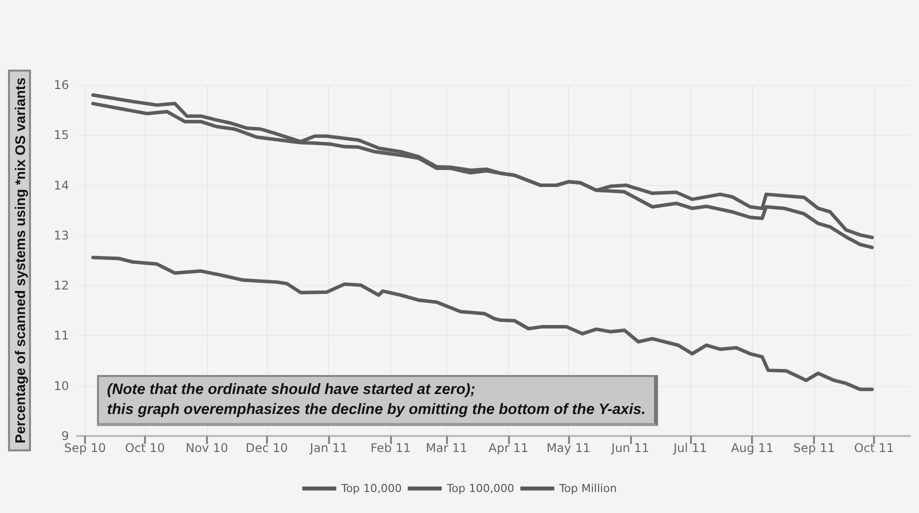 Image resolution: width=919 pixels, height=513 pixels. What do you see at coordinates (144, 448) in the screenshot?
I see `x-tick-label: Oct 10` at bounding box center [144, 448].